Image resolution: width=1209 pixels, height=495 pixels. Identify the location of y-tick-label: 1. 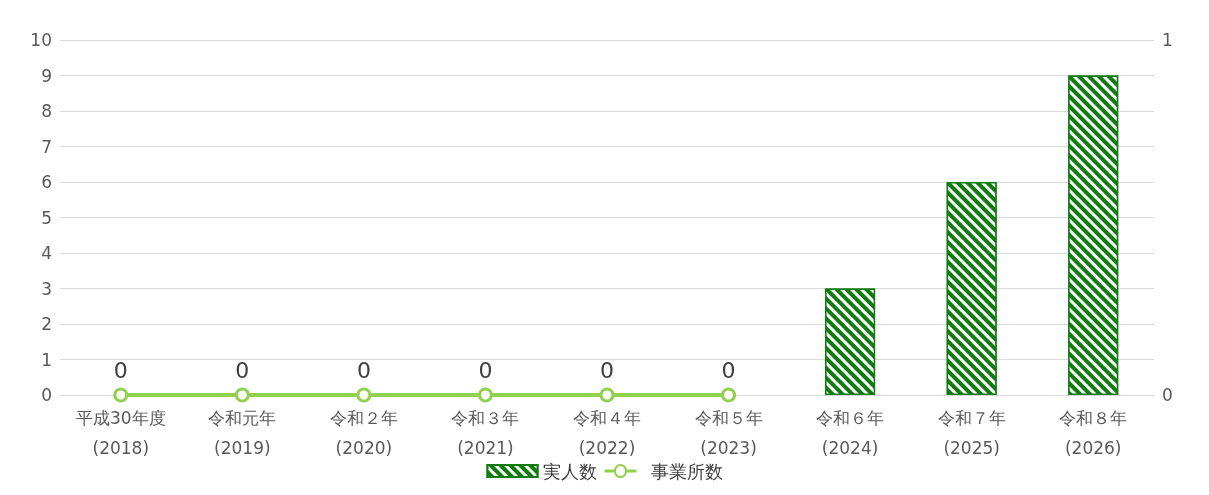
(46, 359).